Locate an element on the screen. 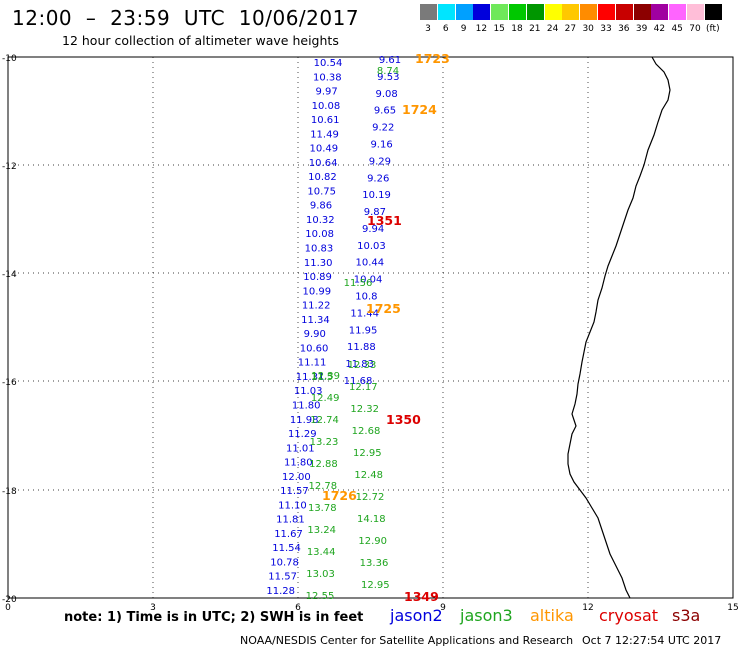 Image resolution: width=740 pixels, height=650 pixels. wave-height-value: 11.34 is located at coordinates (315, 320).